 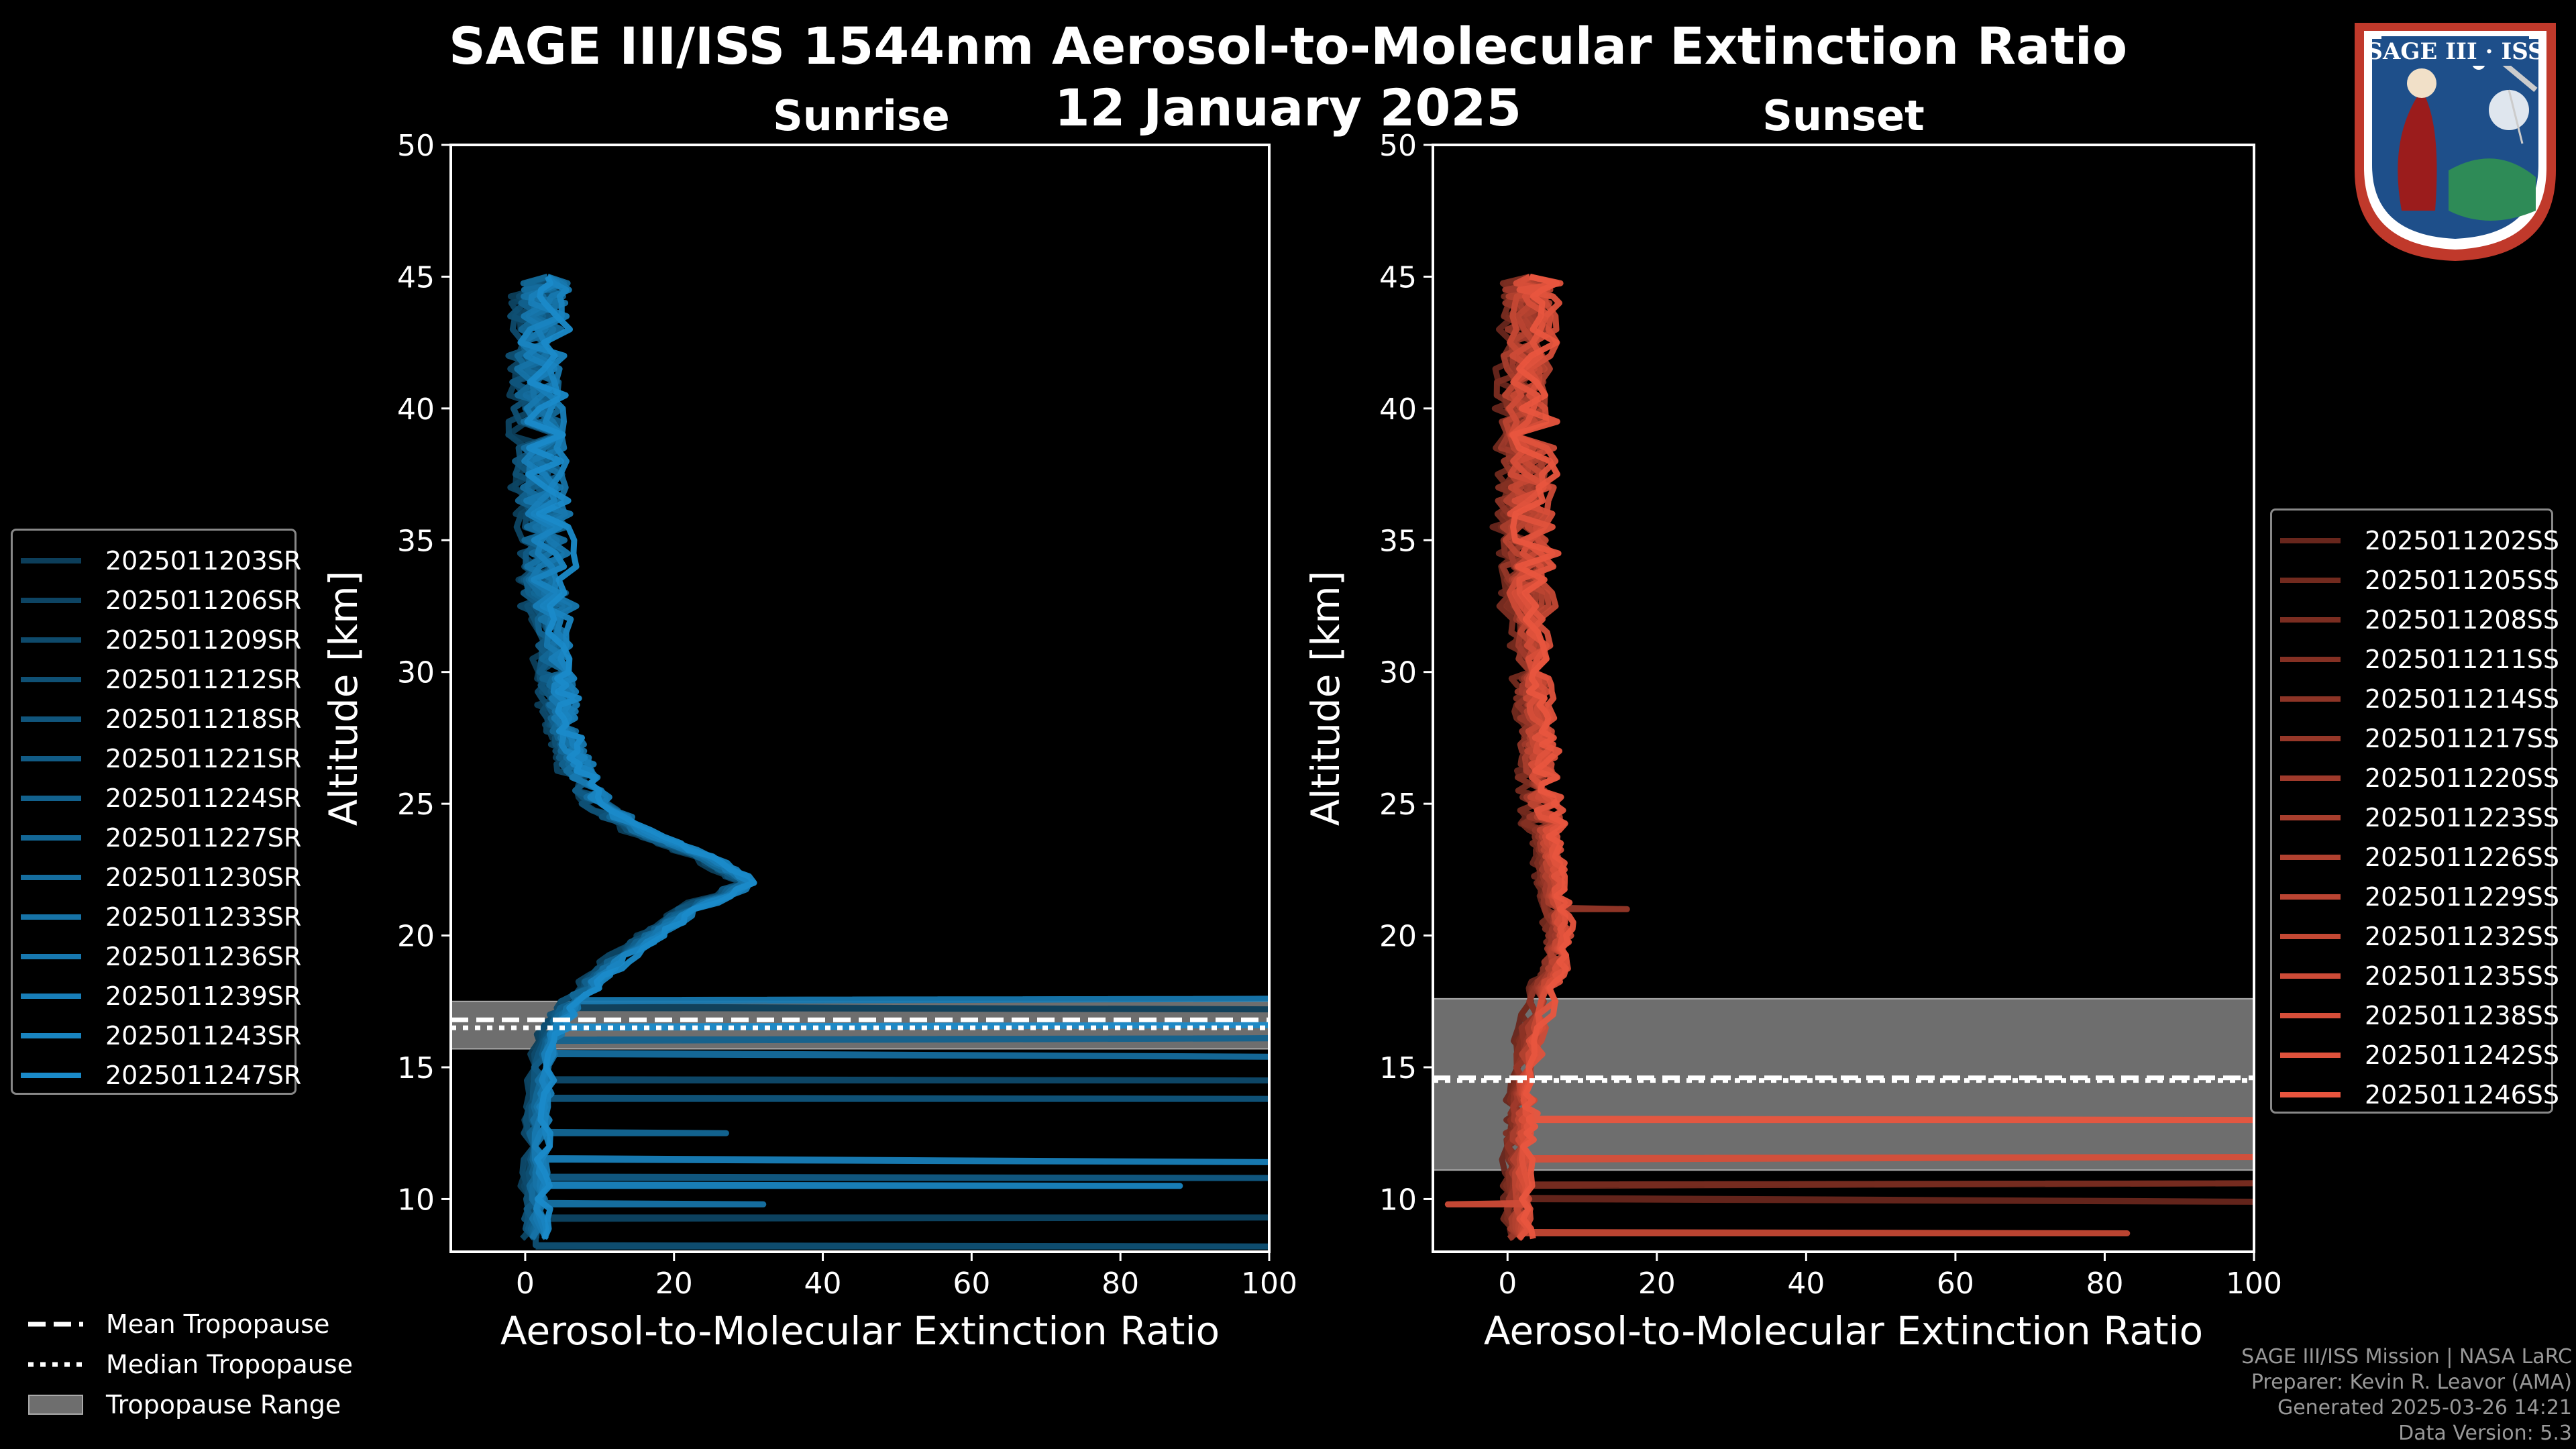 I want to click on y-tick-label: 10, so click(x=416, y=1200).